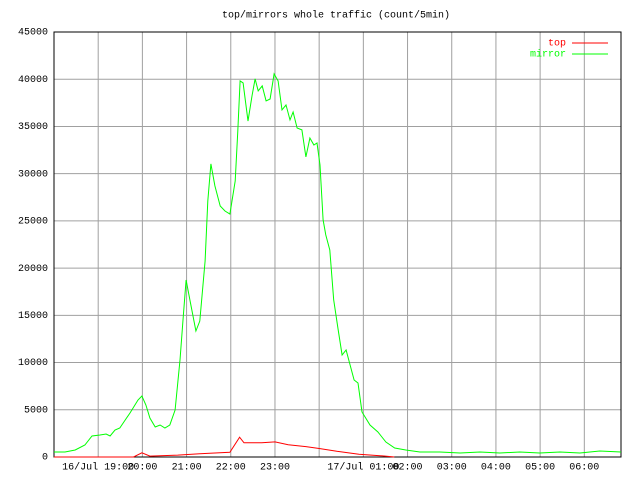  What do you see at coordinates (33, 33) in the screenshot?
I see `y-tick-label: 45000` at bounding box center [33, 33].